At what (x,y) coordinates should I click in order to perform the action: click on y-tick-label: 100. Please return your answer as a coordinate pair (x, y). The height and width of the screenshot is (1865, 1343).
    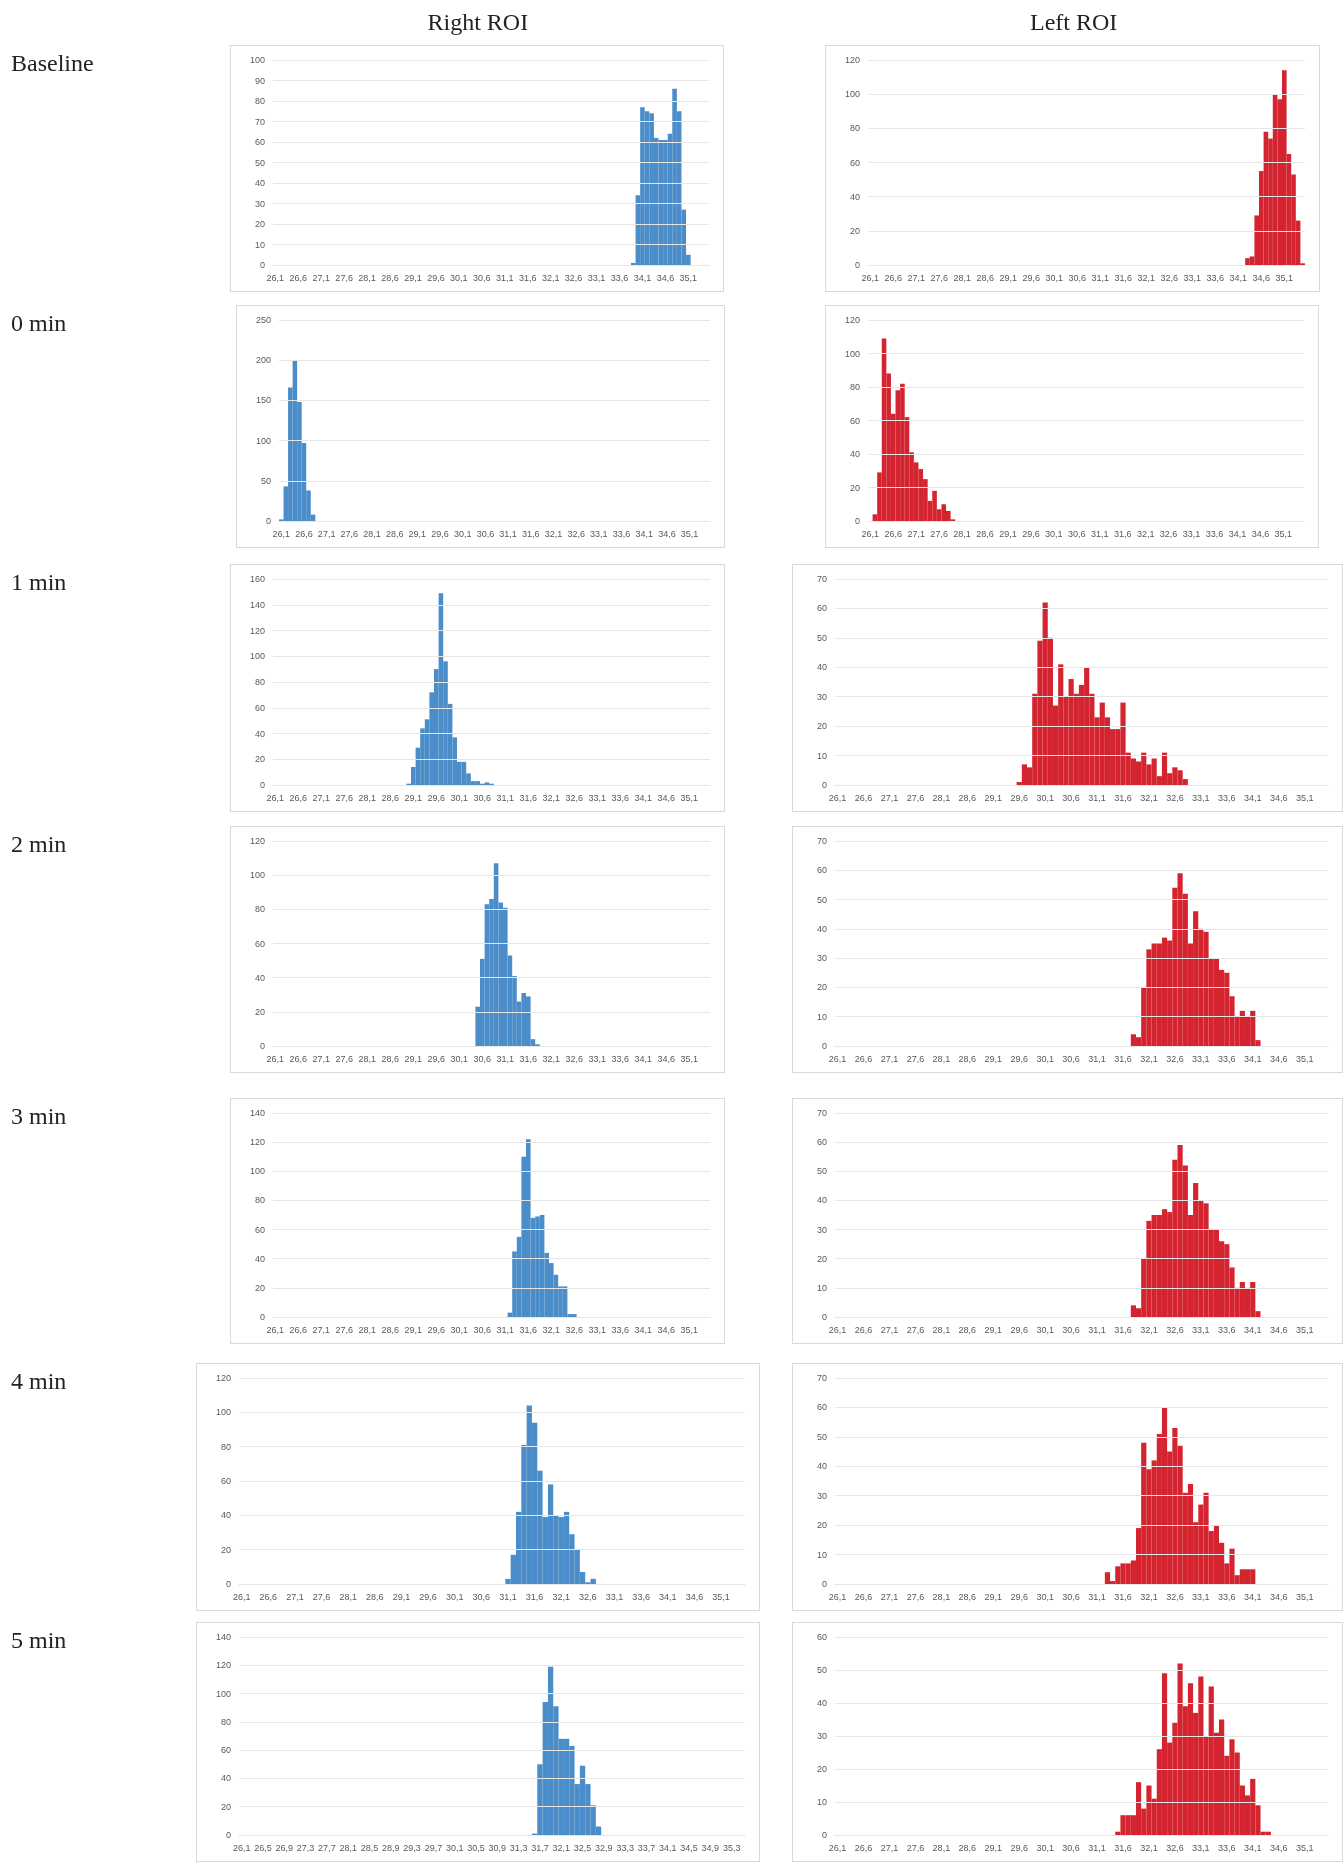
    Looking at the image, I should click on (257, 875).